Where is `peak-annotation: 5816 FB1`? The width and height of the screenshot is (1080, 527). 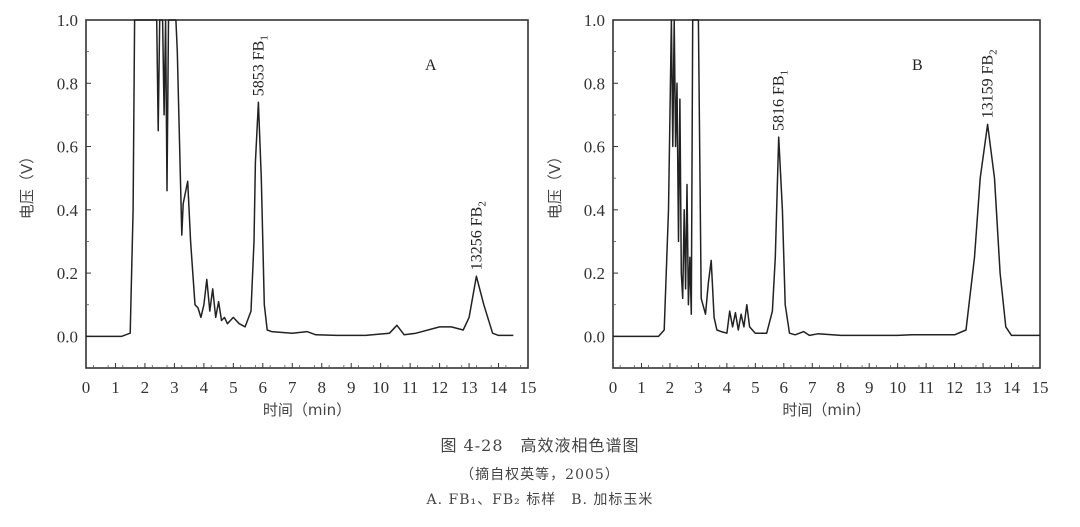 peak-annotation: 5816 FB1 is located at coordinates (781, 100).